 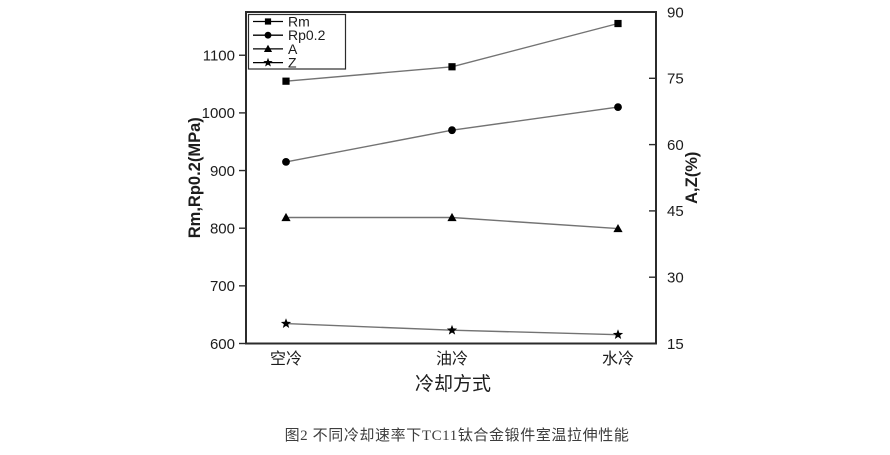 What do you see at coordinates (692, 178) in the screenshot?
I see `y-axis-right-title: A,Z(%)` at bounding box center [692, 178].